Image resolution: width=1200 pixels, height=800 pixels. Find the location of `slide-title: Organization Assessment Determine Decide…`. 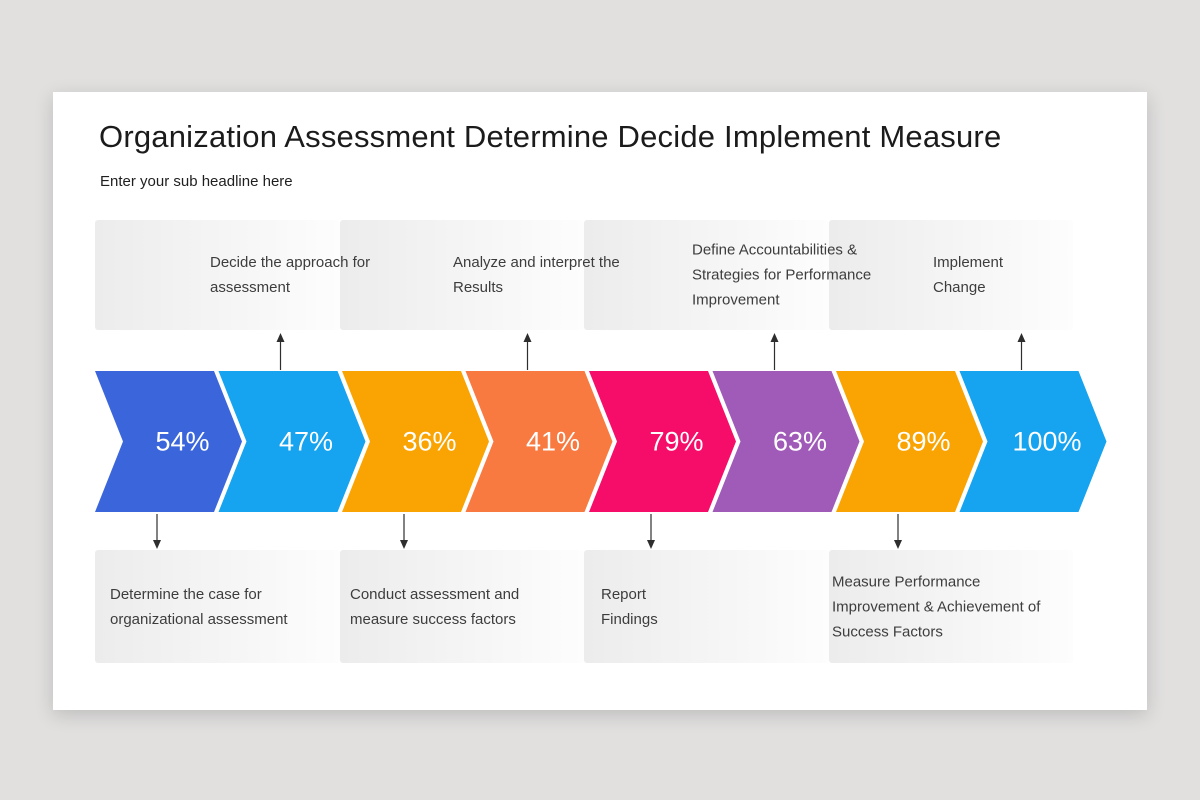

slide-title: Organization Assessment Determine Decide… is located at coordinates (550, 136).